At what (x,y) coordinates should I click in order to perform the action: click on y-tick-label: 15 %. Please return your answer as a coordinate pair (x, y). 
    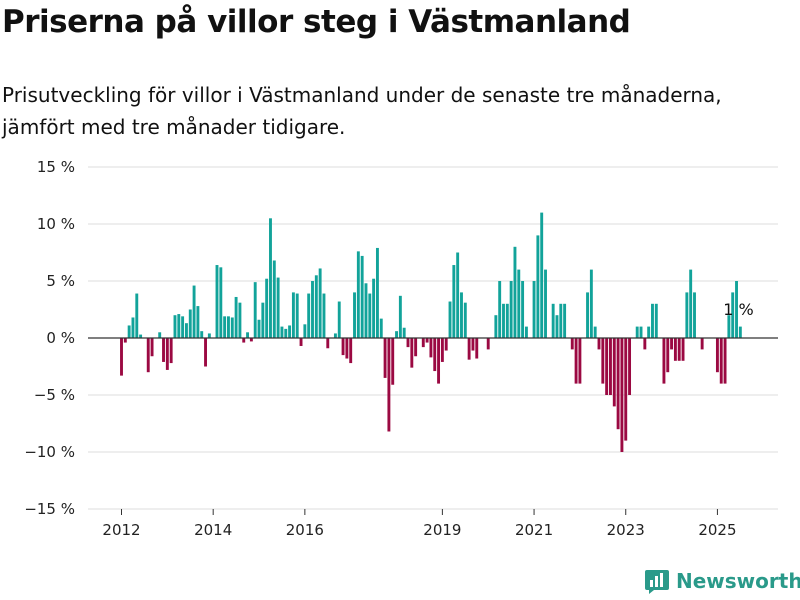
    Looking at the image, I should click on (56, 167).